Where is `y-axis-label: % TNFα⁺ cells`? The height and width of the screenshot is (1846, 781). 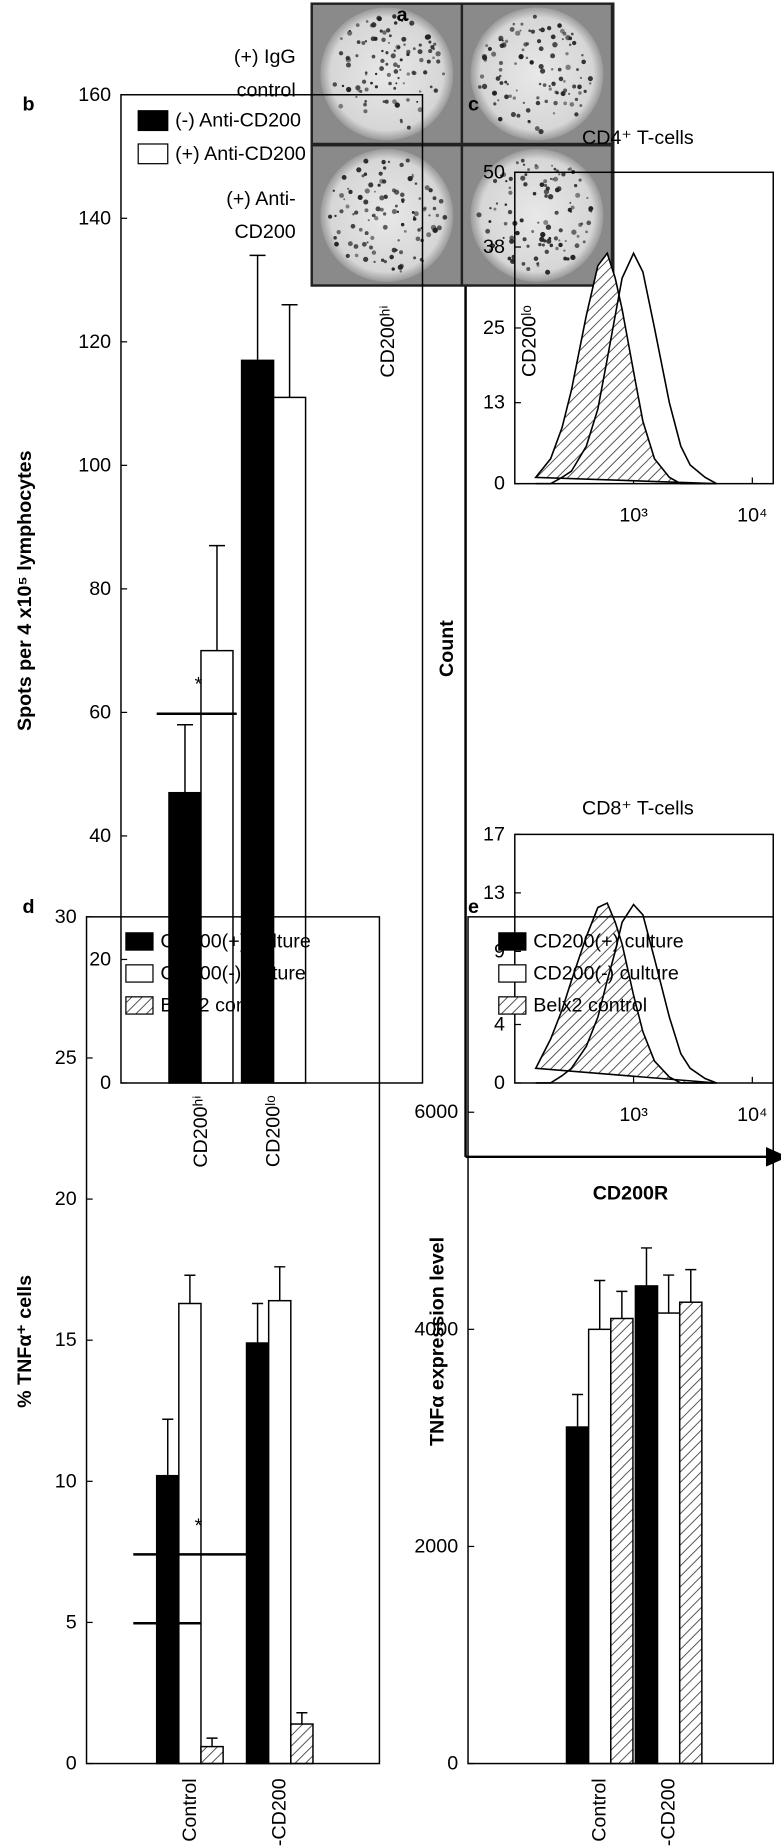 y-axis-label: % TNFα⁺ cells is located at coordinates (25, 1341).